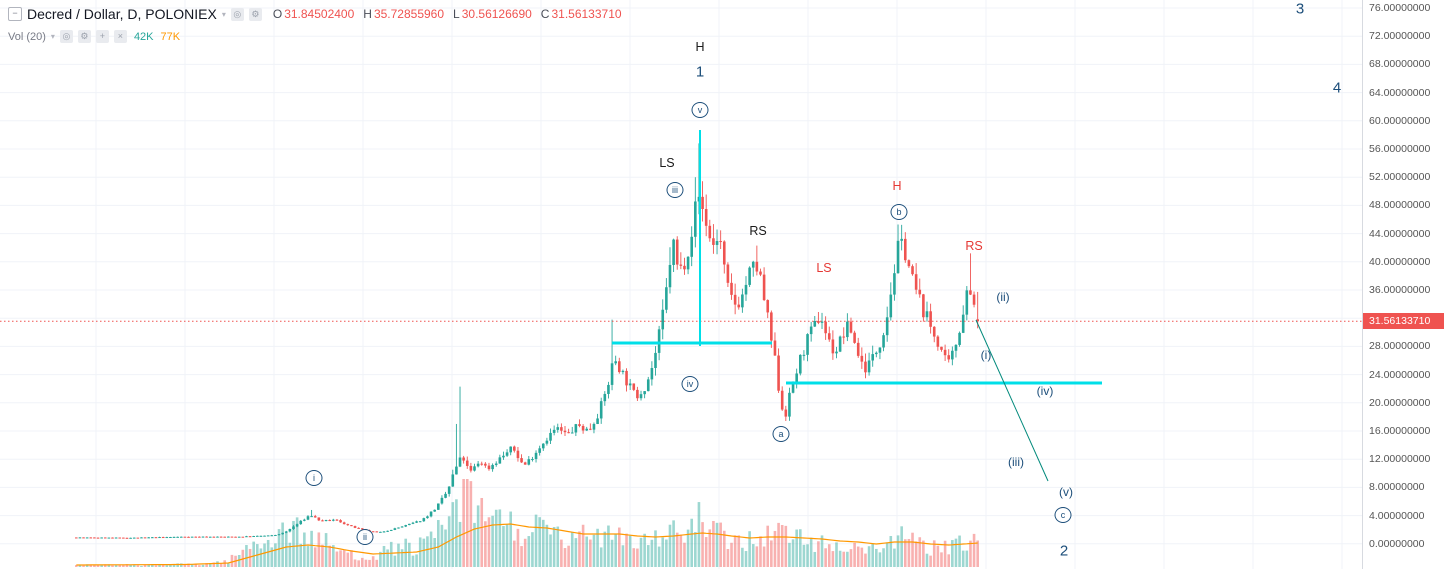 The image size is (1444, 569). I want to click on price-axis-label: 76.00000000, so click(1400, 8).